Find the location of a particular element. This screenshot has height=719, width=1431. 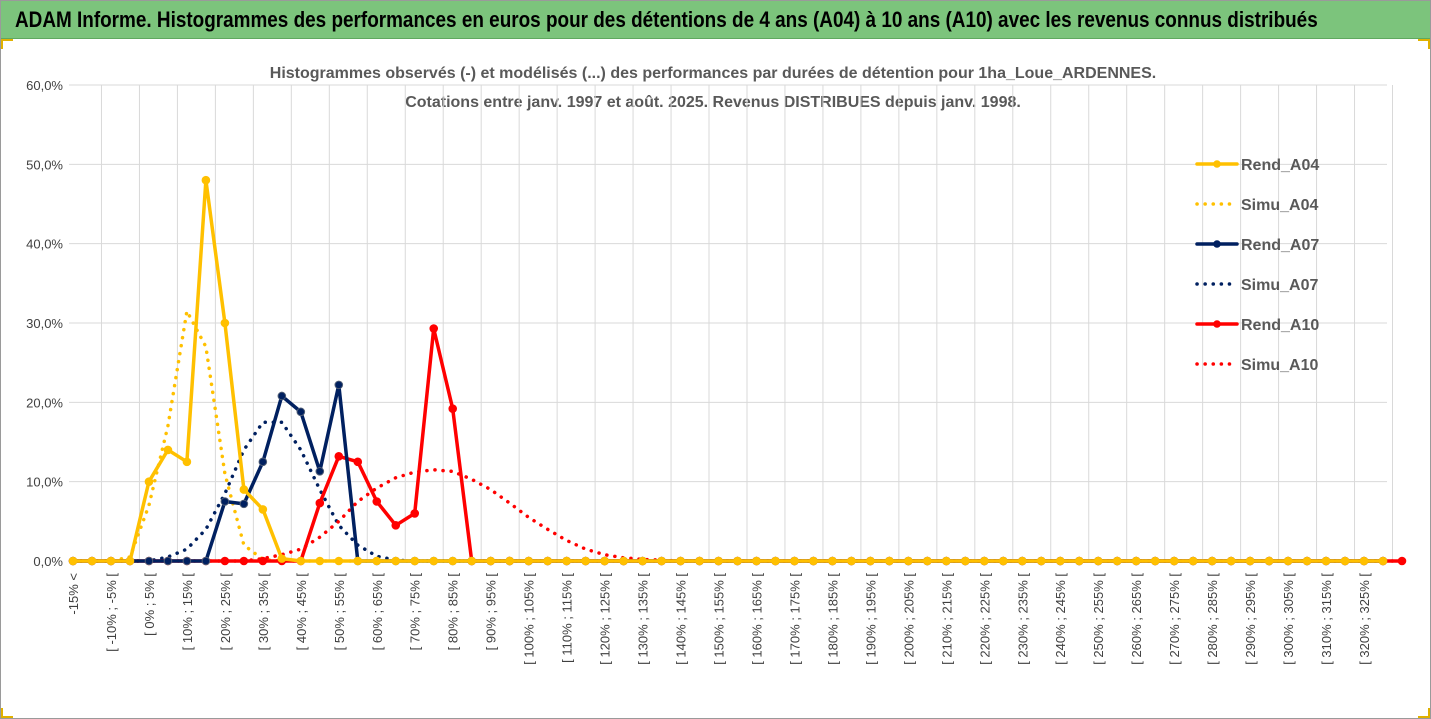

x-tick-label: [ -10% ; -5% [ is located at coordinates (111, 612).